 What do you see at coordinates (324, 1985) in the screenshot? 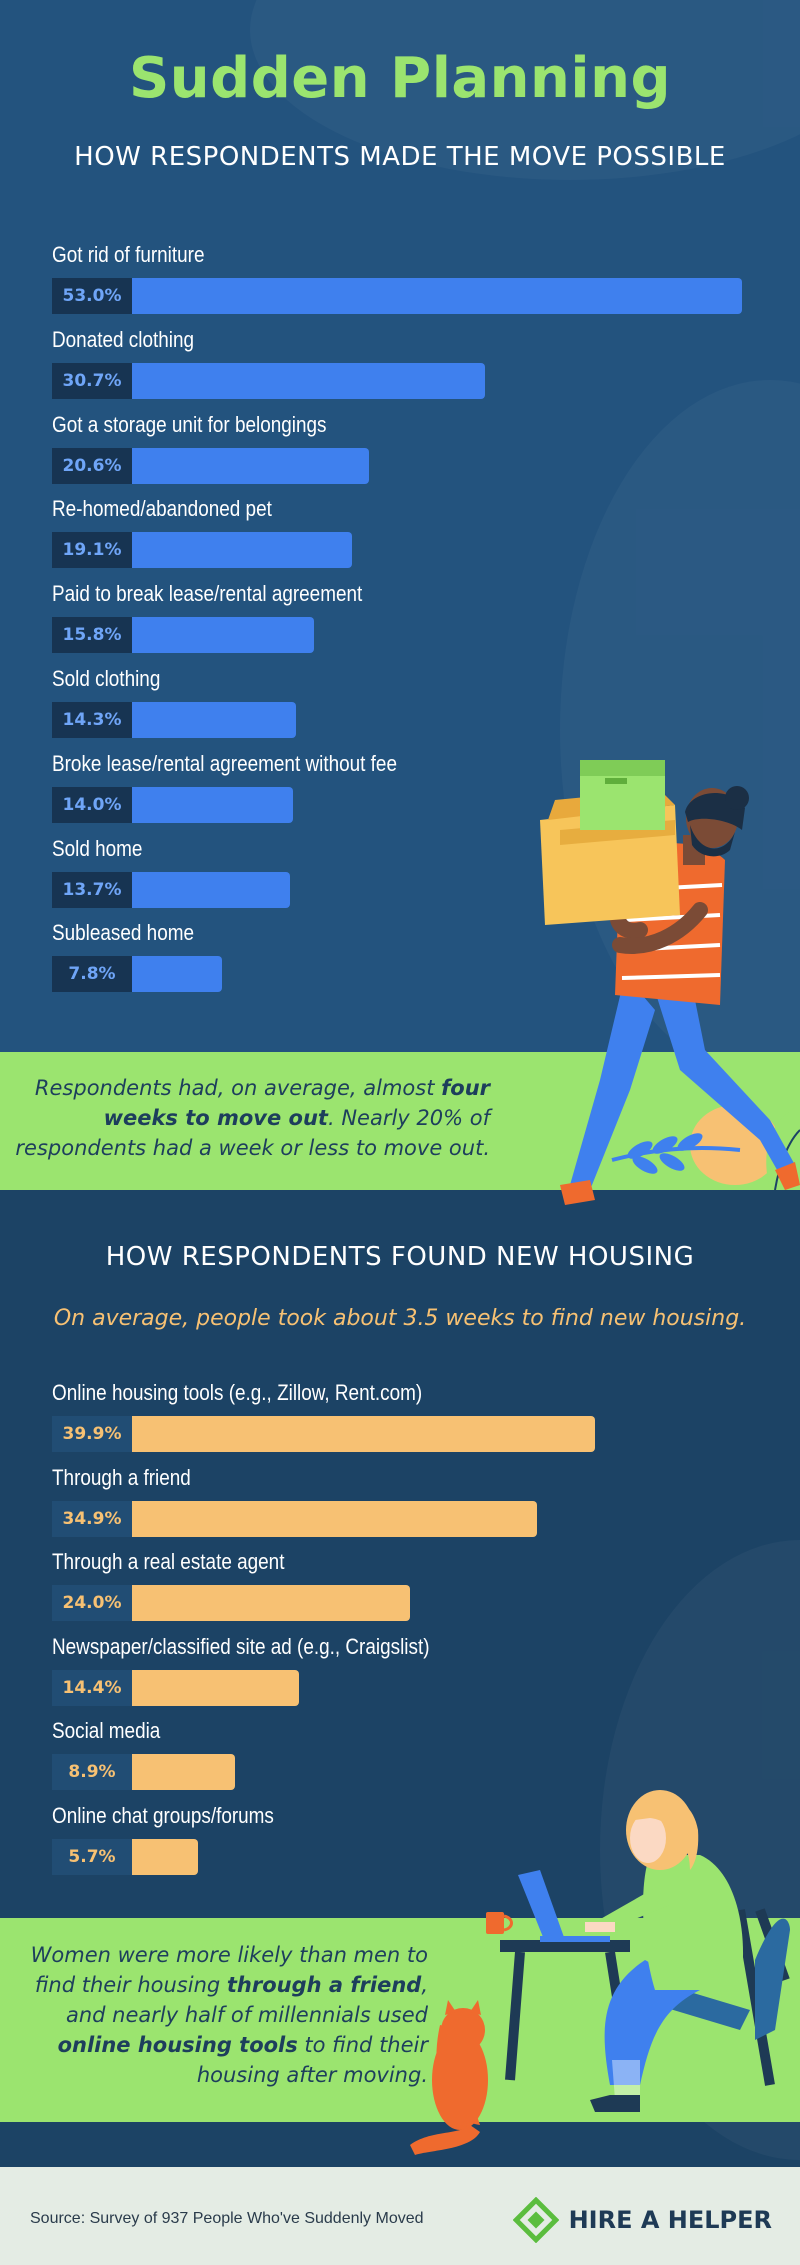
I see `callout-bold-text: through a friend` at bounding box center [324, 1985].